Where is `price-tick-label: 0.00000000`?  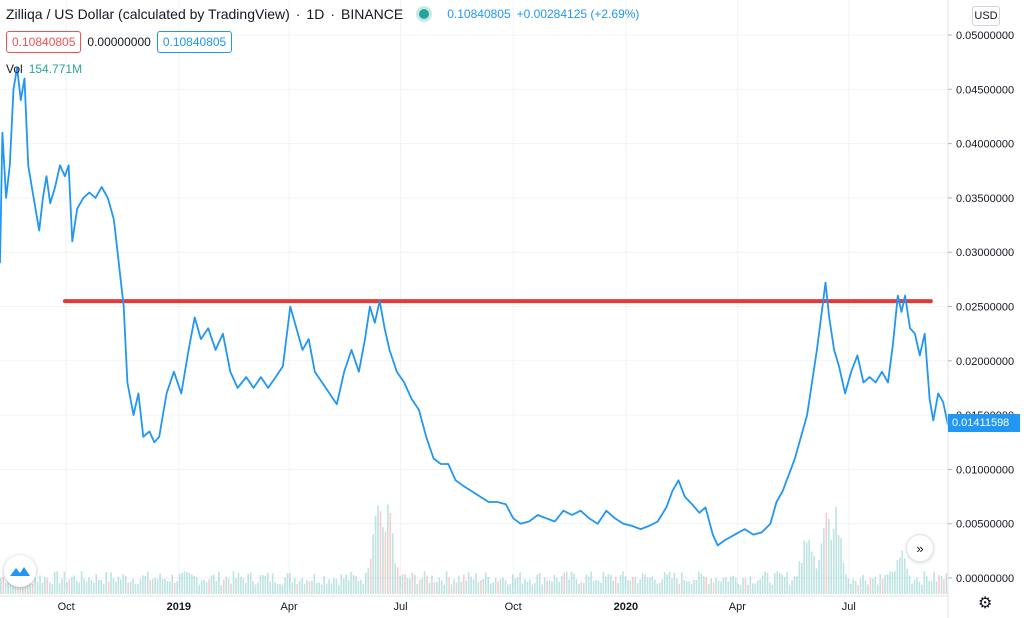 price-tick-label: 0.00000000 is located at coordinates (985, 579).